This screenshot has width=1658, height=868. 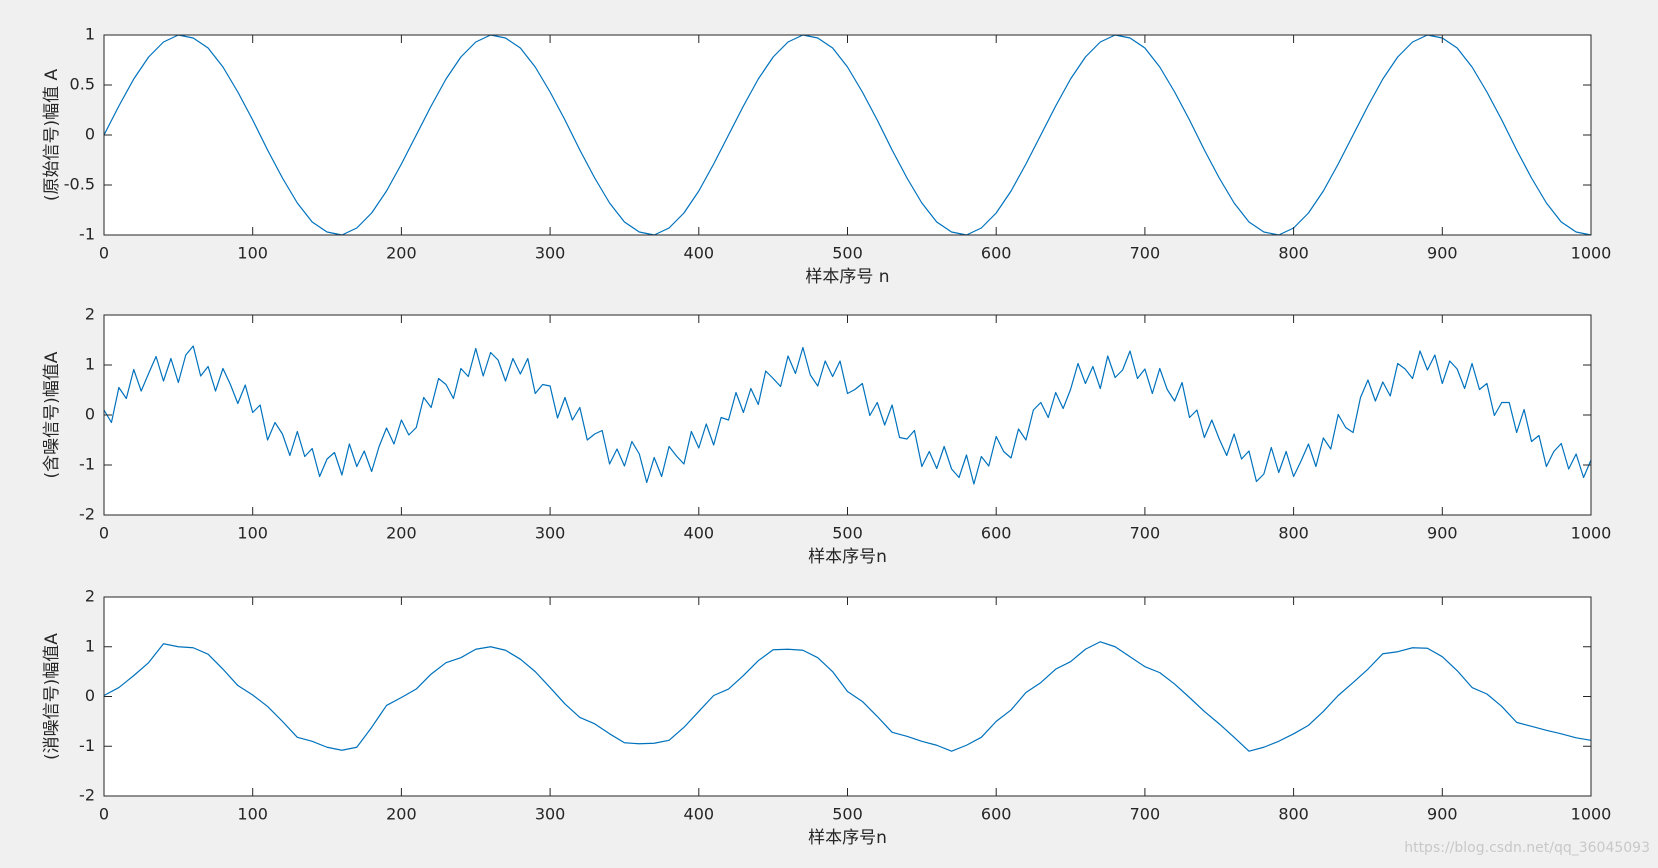 What do you see at coordinates (52, 134) in the screenshot?
I see `y-axis-label: (原始信号)幅值 A` at bounding box center [52, 134].